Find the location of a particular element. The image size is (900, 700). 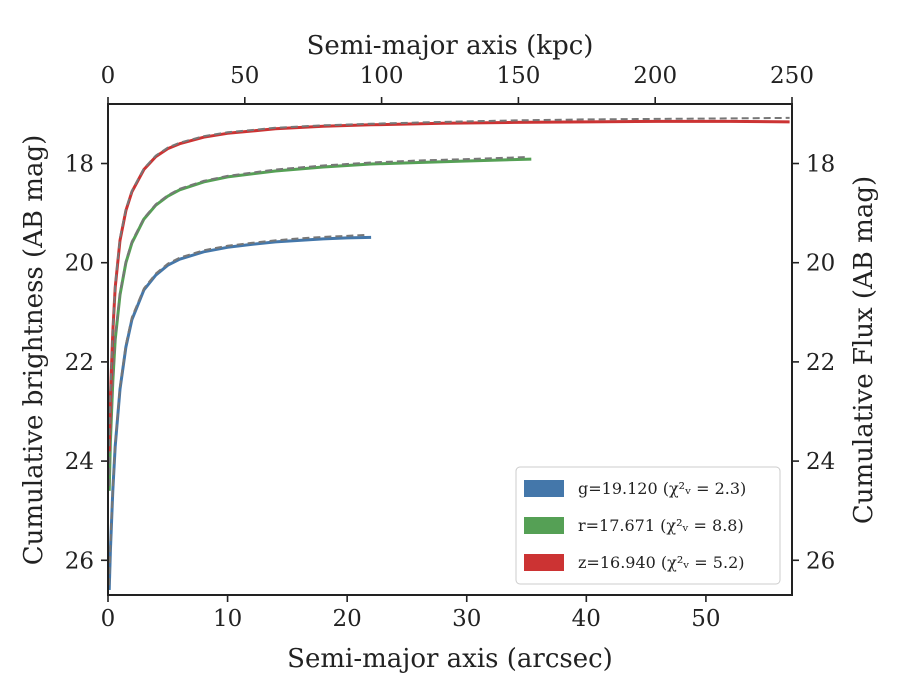

y-right-axis-title: Cumulative Flux (AB mag) is located at coordinates (864, 350).